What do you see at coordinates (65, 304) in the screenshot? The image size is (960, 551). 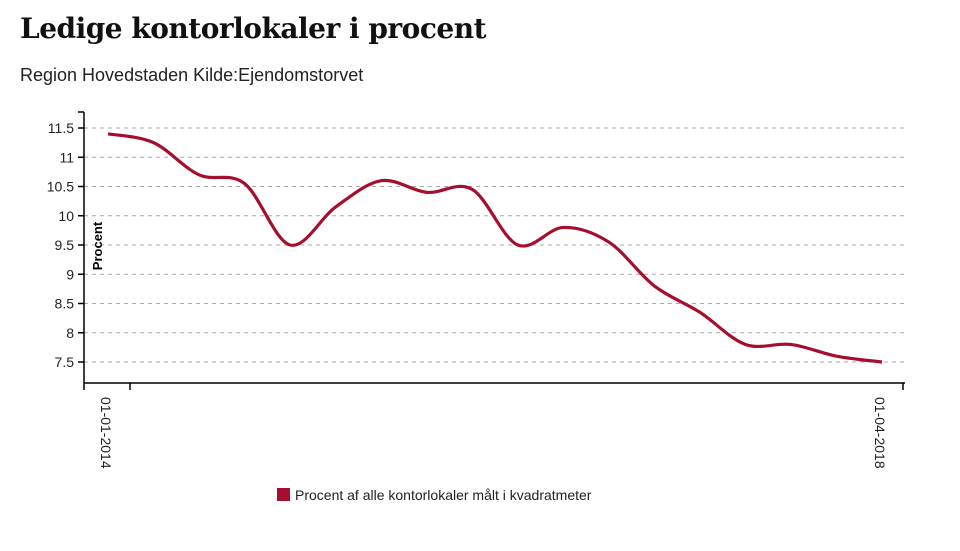 I see `y-tick-label: 8.5` at bounding box center [65, 304].